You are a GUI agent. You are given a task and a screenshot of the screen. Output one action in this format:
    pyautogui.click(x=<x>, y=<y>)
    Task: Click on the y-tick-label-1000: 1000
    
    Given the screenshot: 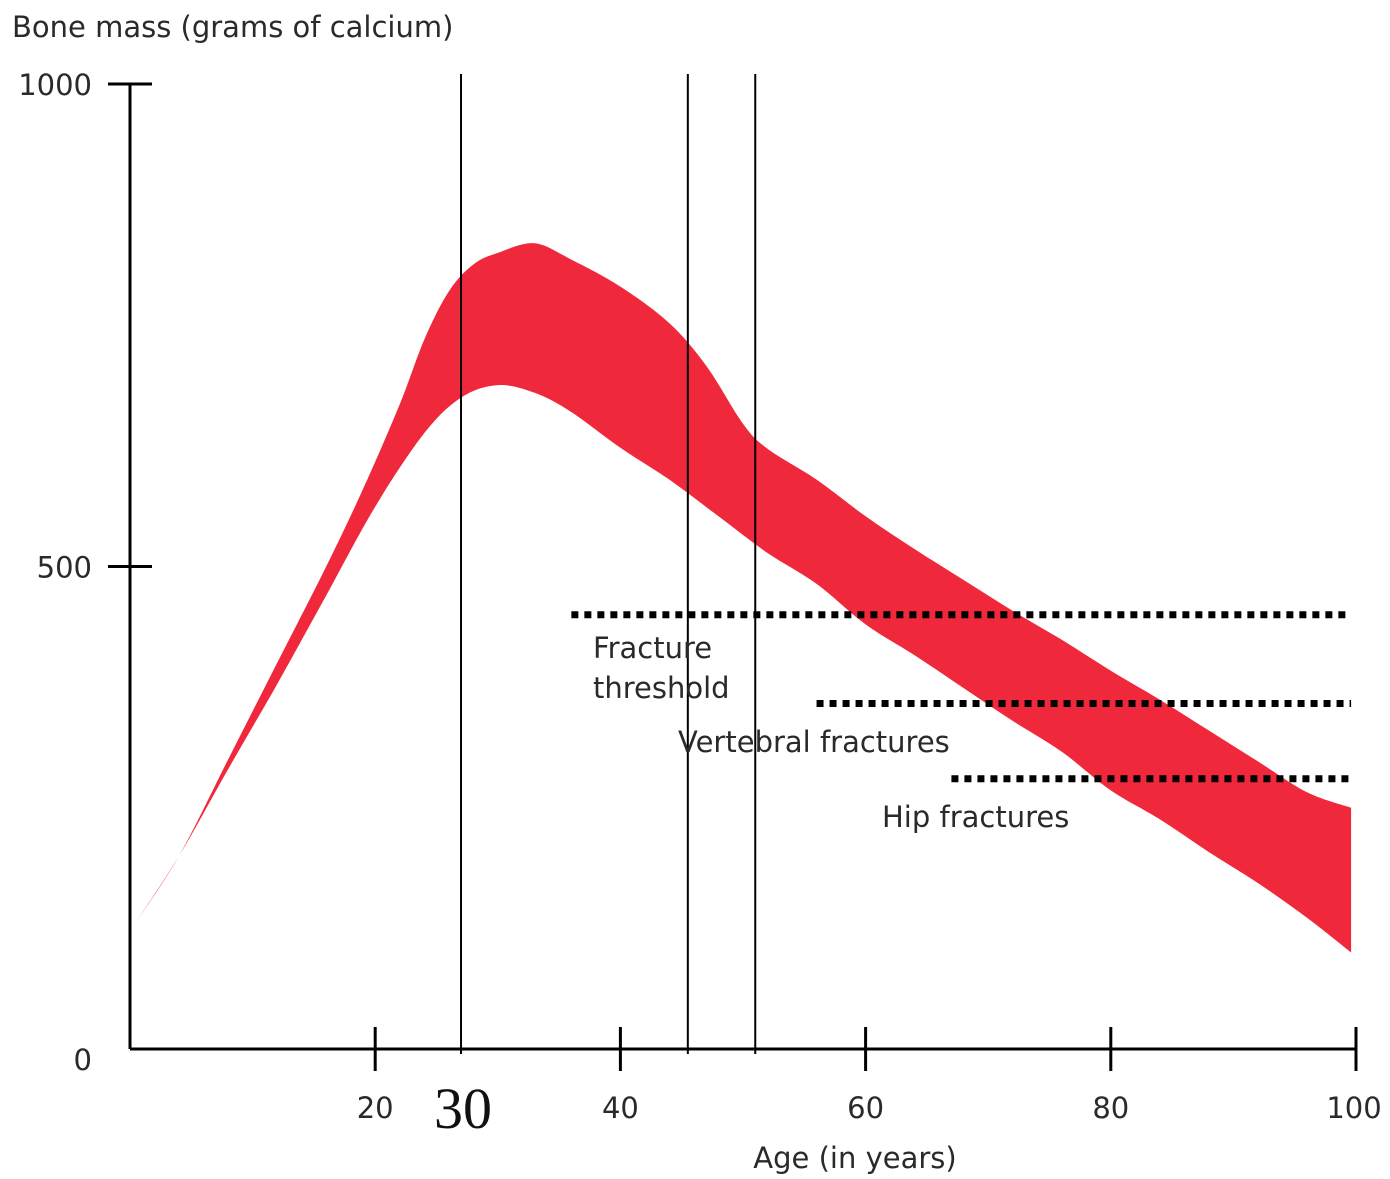 What is the action you would take?
    pyautogui.click(x=55, y=85)
    